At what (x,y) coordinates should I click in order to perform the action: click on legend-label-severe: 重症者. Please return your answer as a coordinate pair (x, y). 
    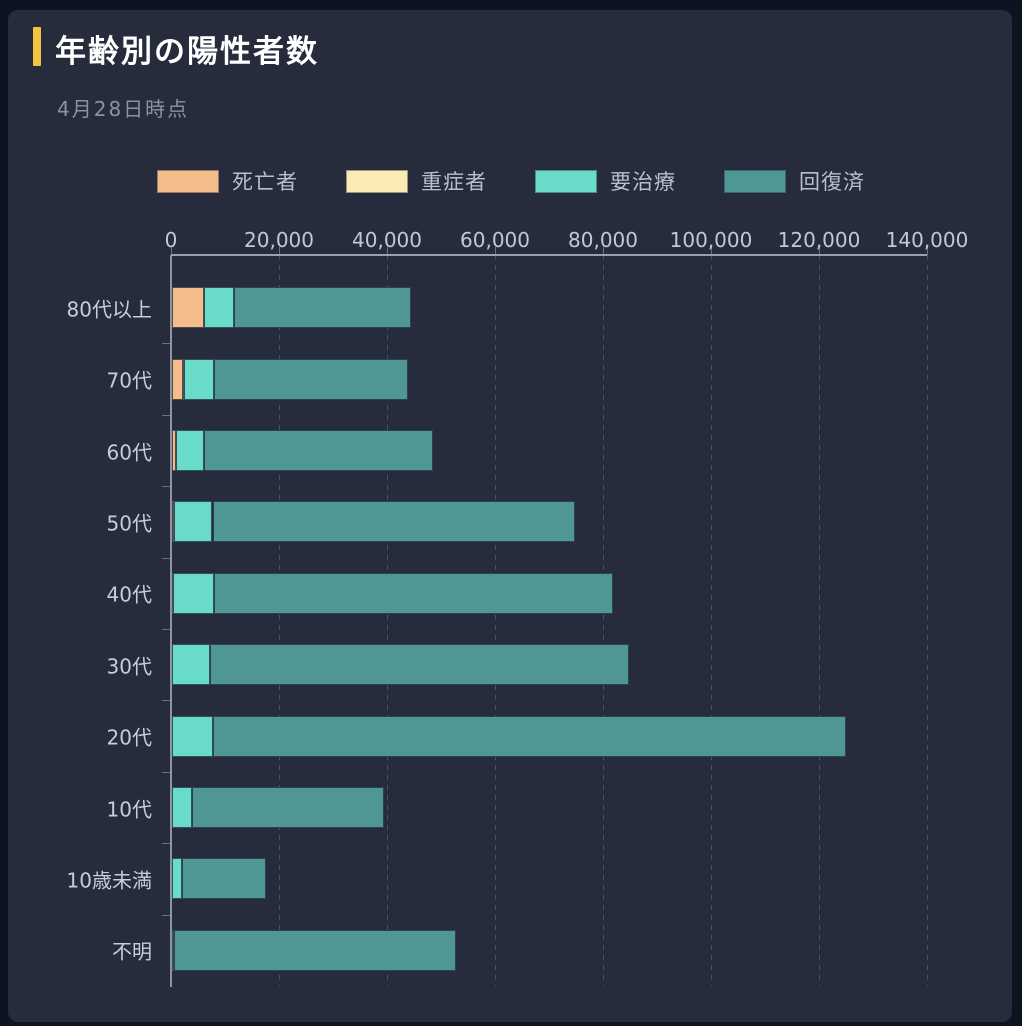
    Looking at the image, I should click on (454, 182).